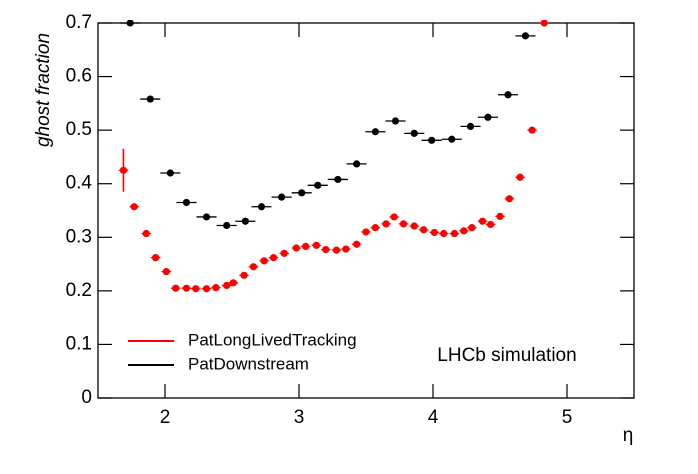 This screenshot has height=474, width=698. I want to click on annotation: LHCb simulation, so click(506, 355).